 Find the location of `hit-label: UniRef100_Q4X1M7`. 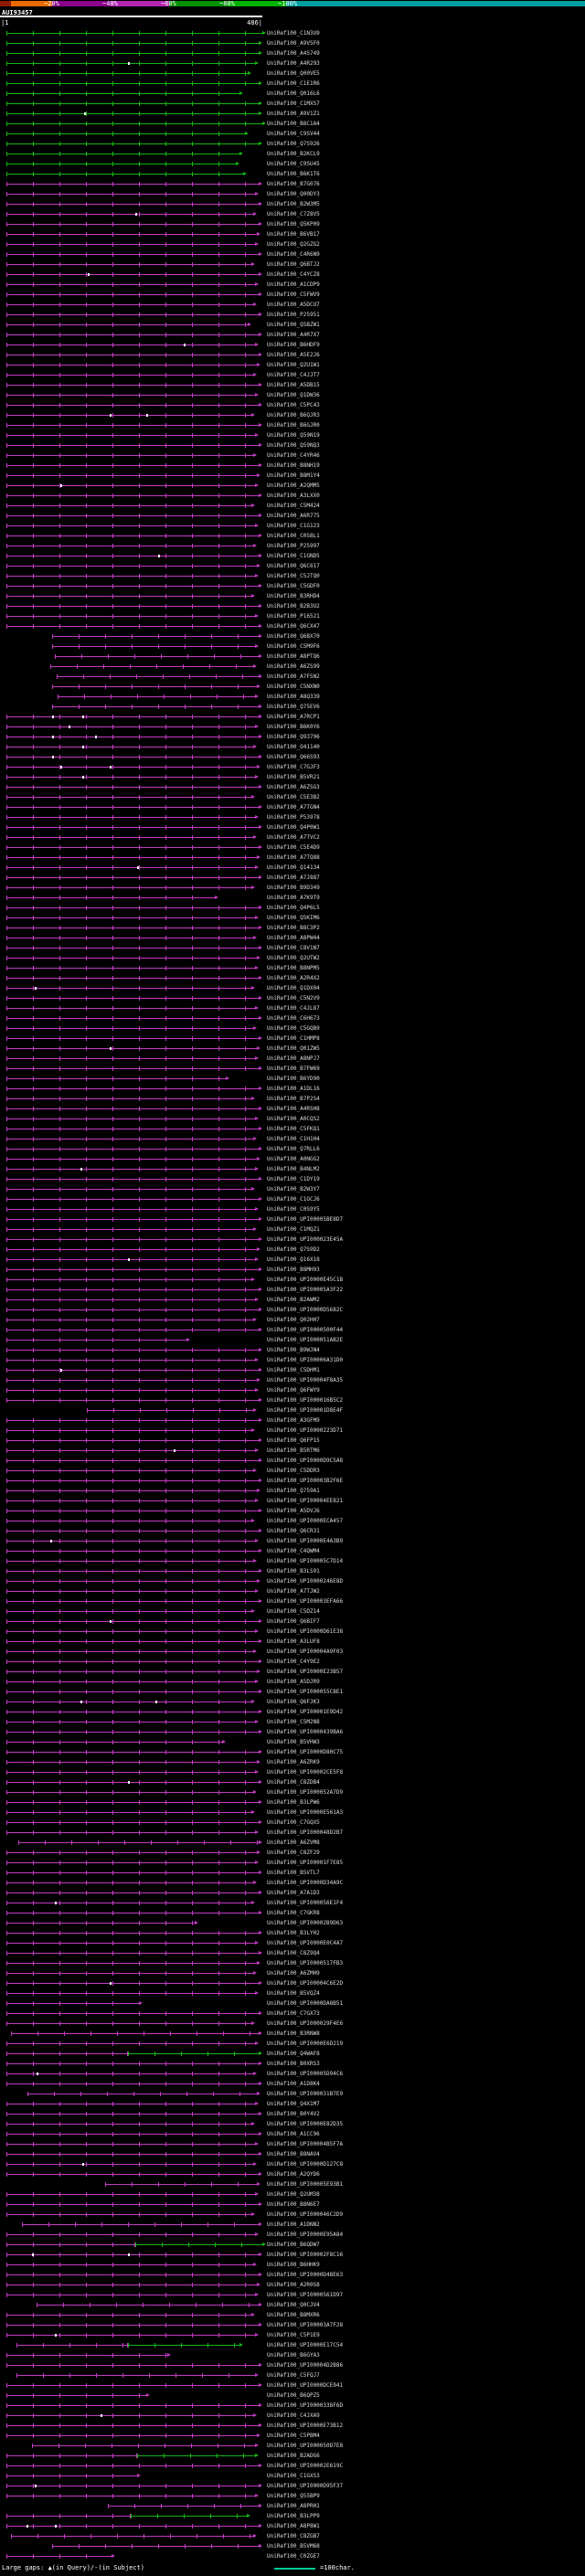

hit-label: UniRef100_Q4X1M7 is located at coordinates (294, 2104).